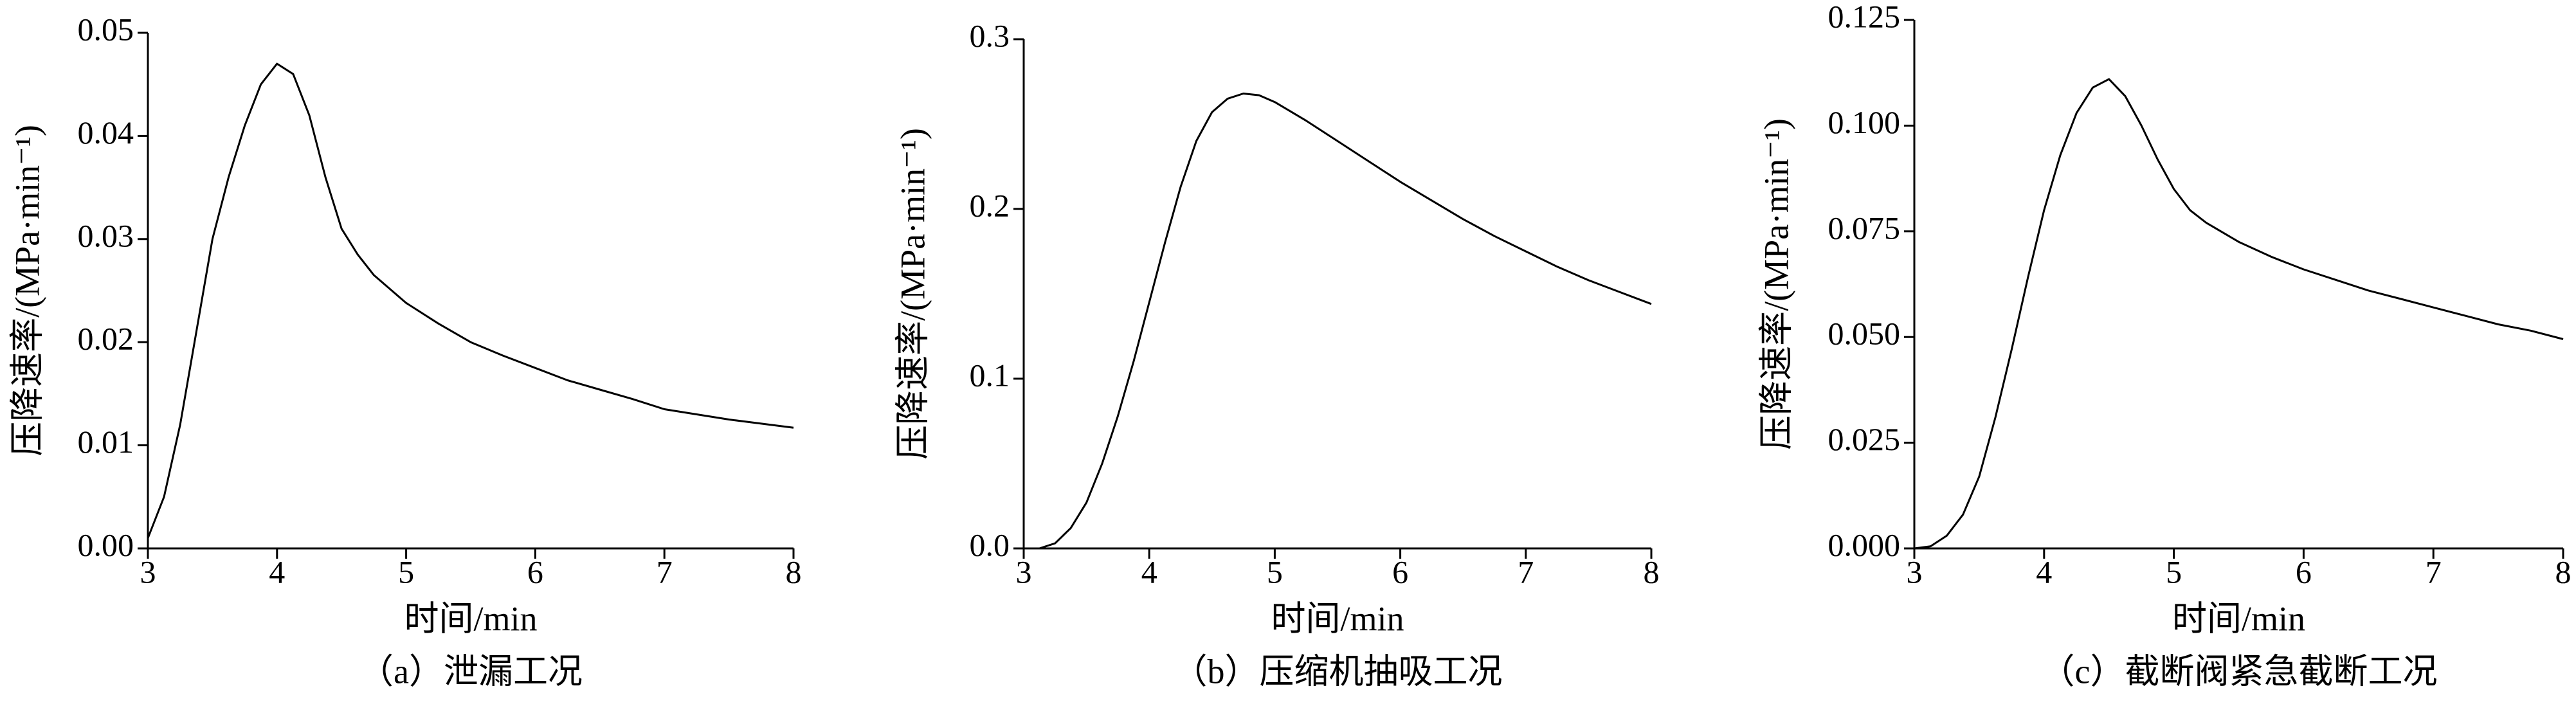 The image size is (2576, 704). I want to click on y-tick-label: 0.02, so click(106, 339).